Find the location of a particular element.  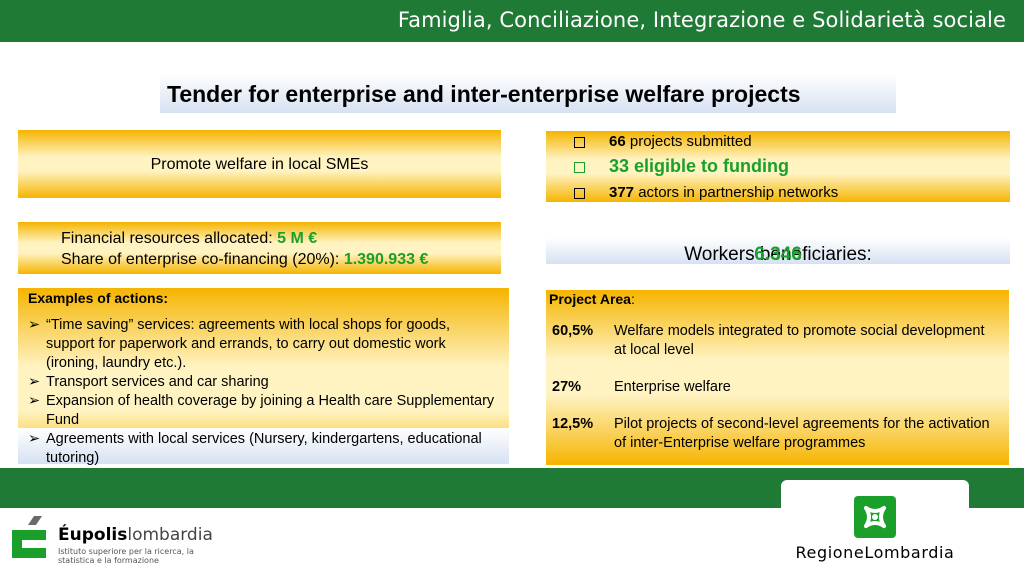

examples-heading: Examples of actions: is located at coordinates (98, 298).